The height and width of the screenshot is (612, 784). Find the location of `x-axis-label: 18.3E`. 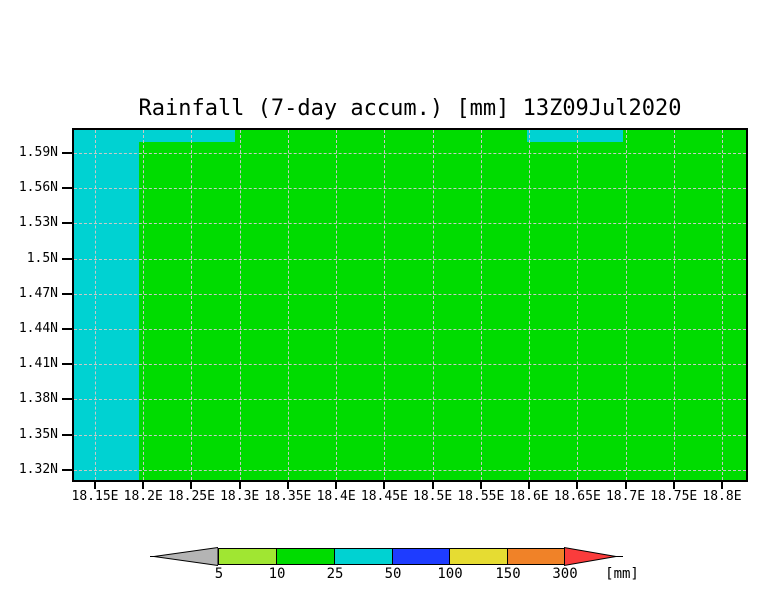

x-axis-label: 18.3E is located at coordinates (240, 496).